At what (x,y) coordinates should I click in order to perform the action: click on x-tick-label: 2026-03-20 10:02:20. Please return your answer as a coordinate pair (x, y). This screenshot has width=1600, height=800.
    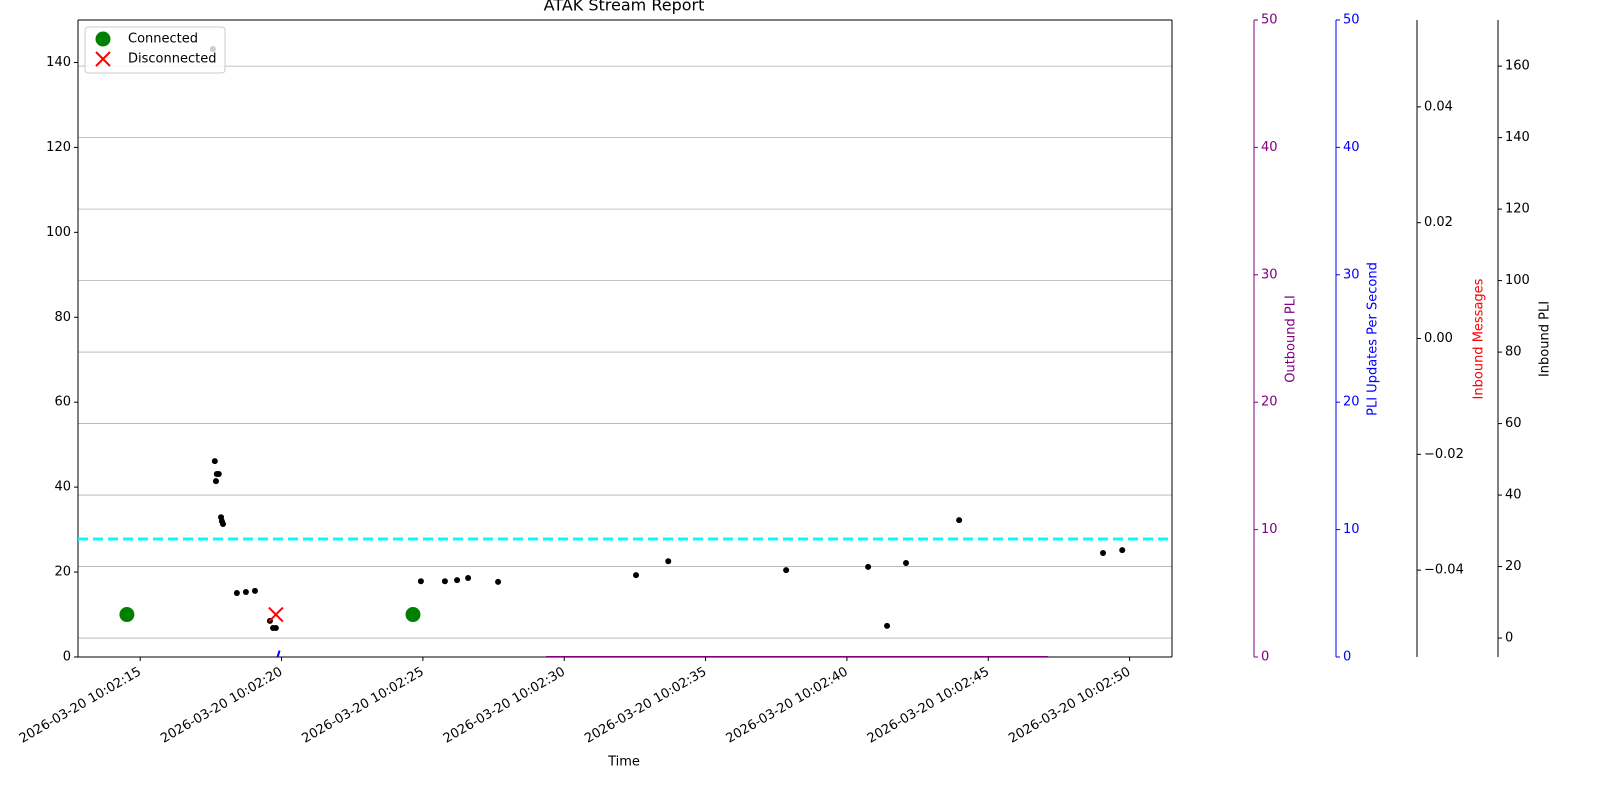
    Looking at the image, I should click on (221, 706).